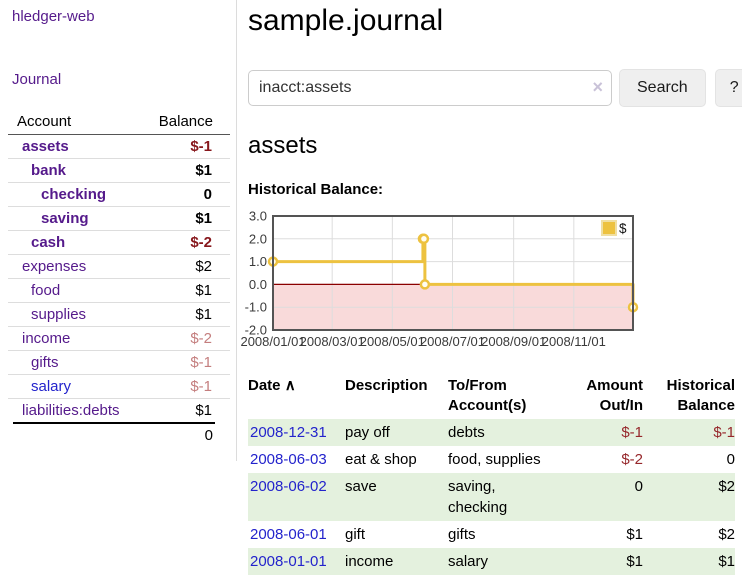 This screenshot has height=582, width=742. What do you see at coordinates (203, 266) in the screenshot?
I see `account-balance: $2` at bounding box center [203, 266].